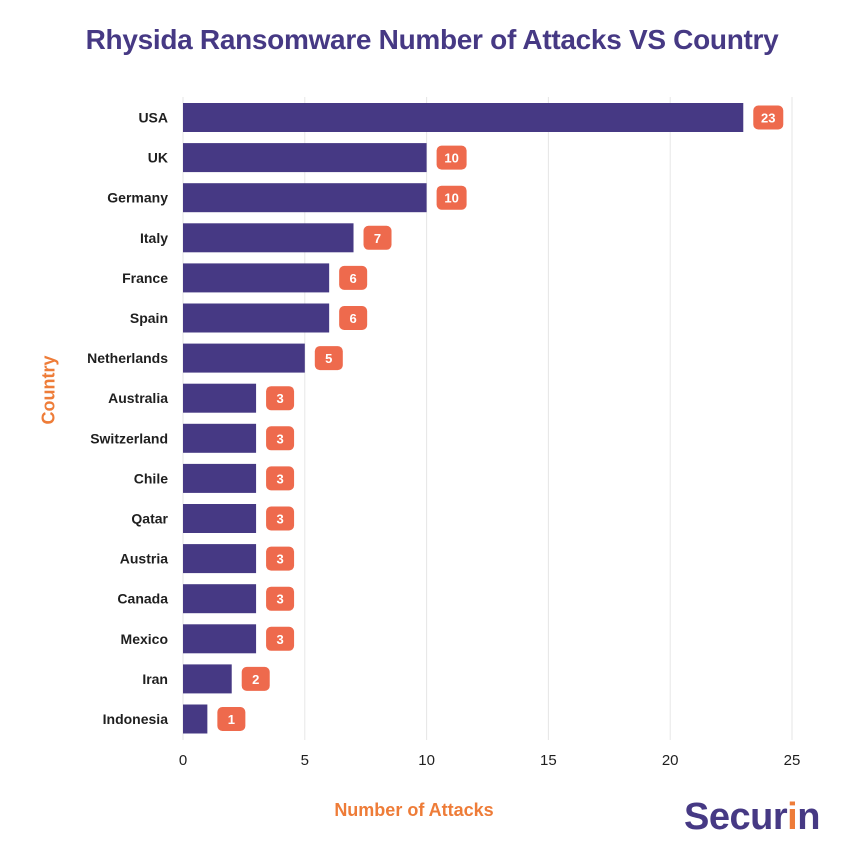  I want to click on bar-germany, so click(305, 198).